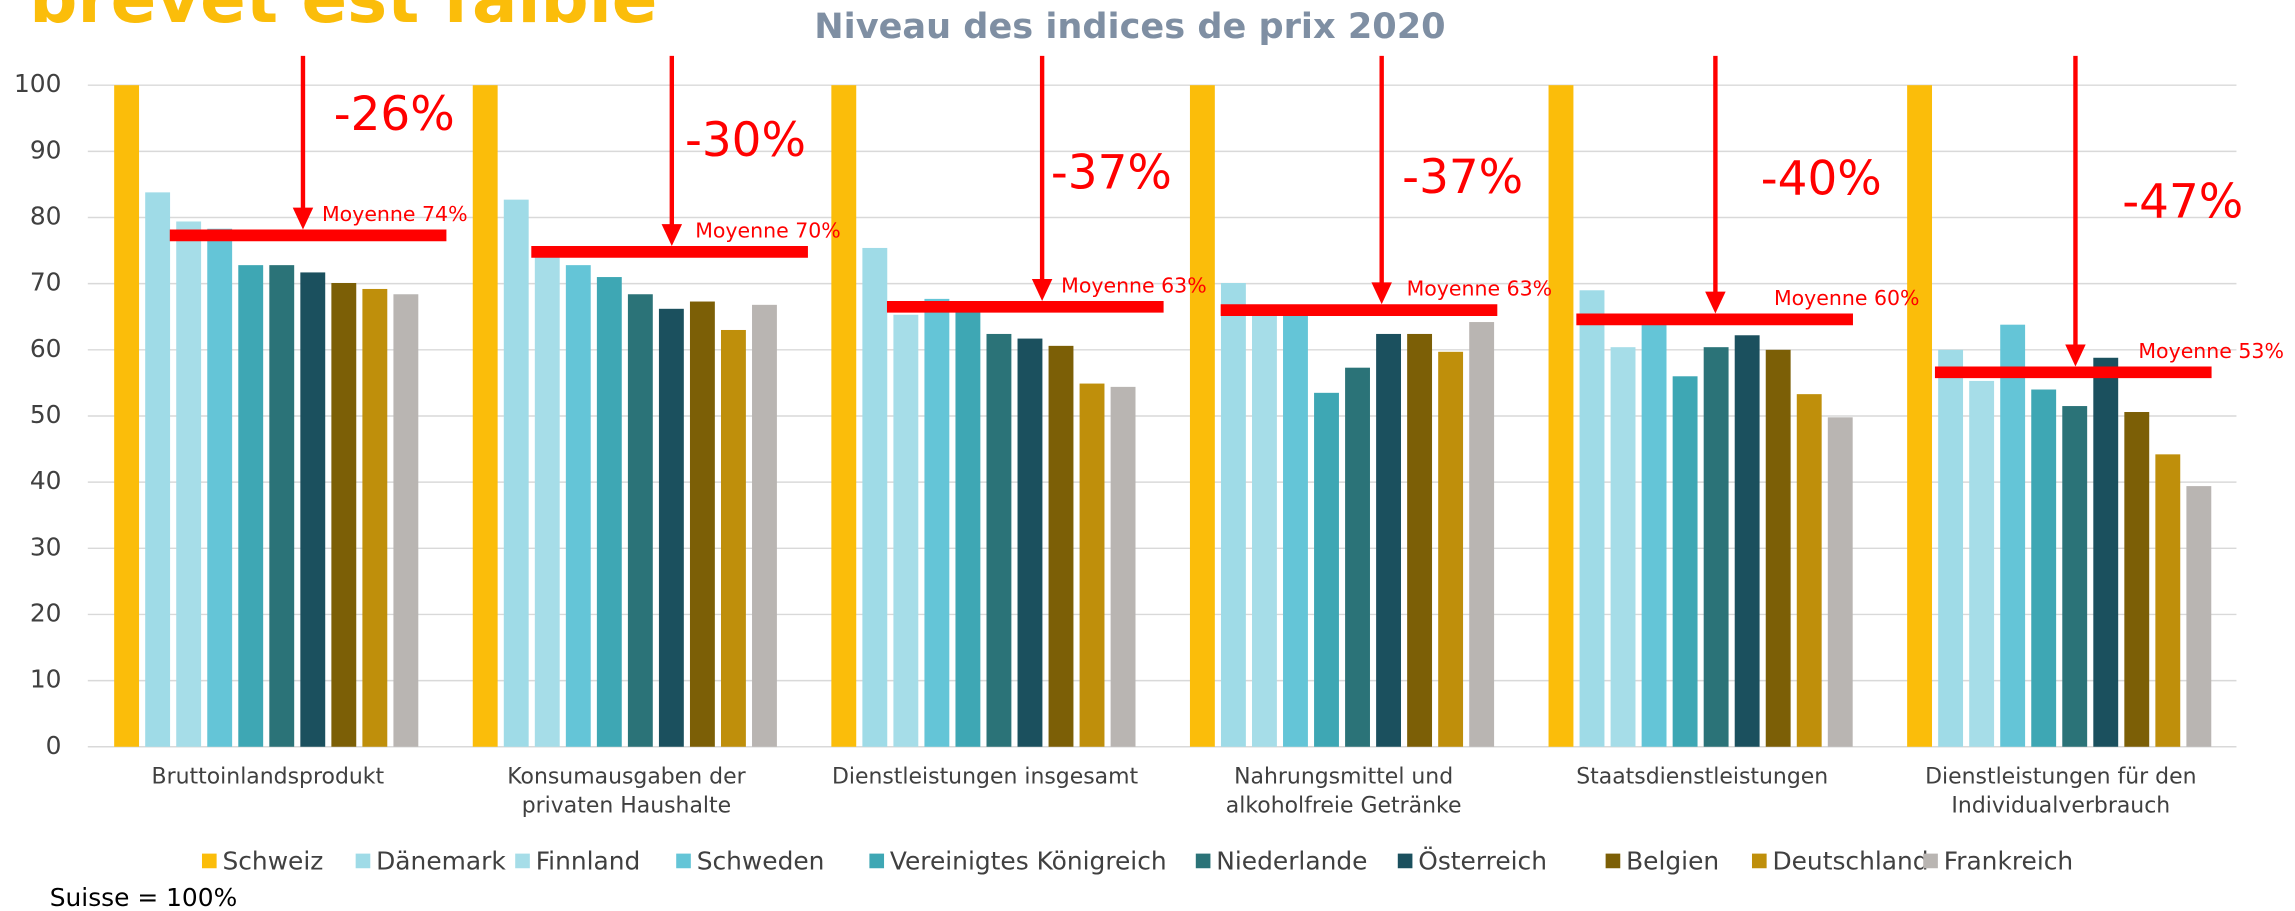  I want to click on y-tick-label: 50, so click(46, 414).